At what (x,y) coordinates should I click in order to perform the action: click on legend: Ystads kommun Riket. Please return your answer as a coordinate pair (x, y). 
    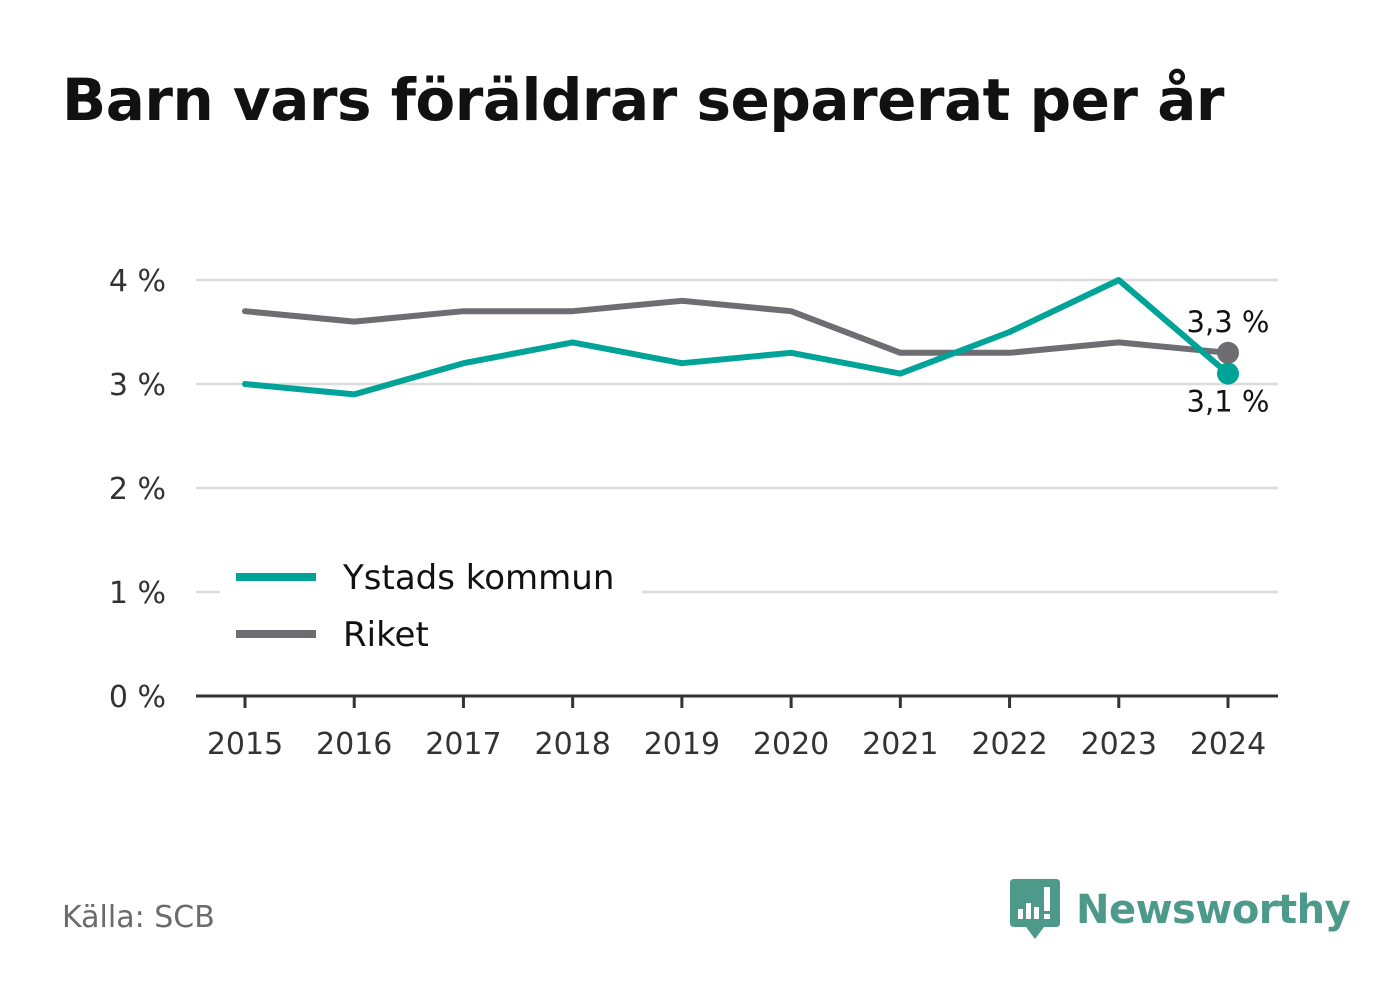
    Looking at the image, I should click on (431, 606).